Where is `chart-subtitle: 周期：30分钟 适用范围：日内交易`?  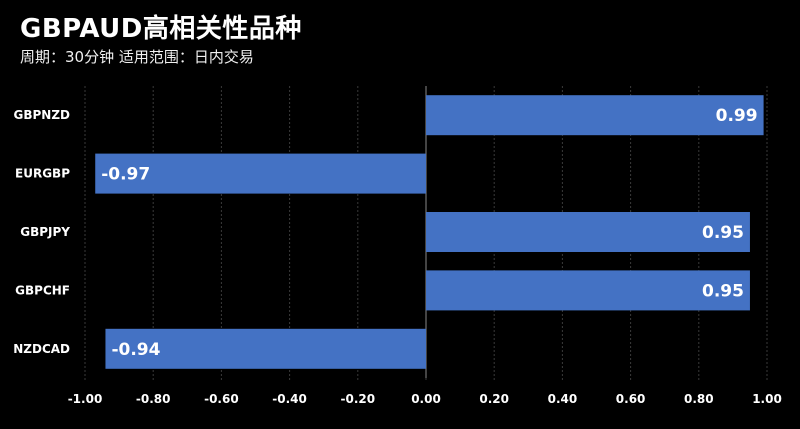 chart-subtitle: 周期：30分钟 适用范围：日内交易 is located at coordinates (137, 57).